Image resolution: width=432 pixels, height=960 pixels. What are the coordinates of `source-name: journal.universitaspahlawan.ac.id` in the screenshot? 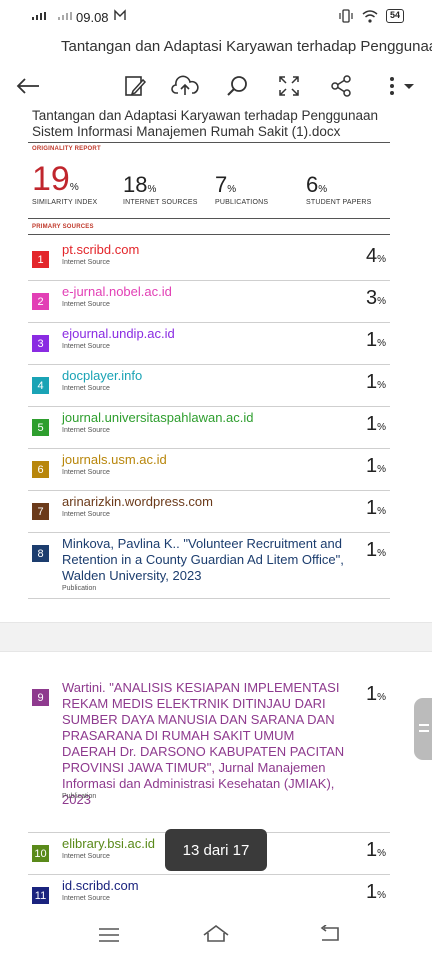 It's located at (158, 417).